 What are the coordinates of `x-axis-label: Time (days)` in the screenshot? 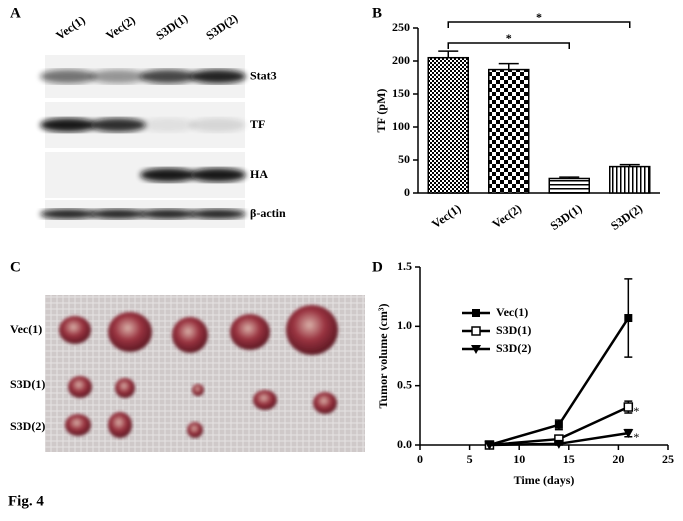 It's located at (544, 480).